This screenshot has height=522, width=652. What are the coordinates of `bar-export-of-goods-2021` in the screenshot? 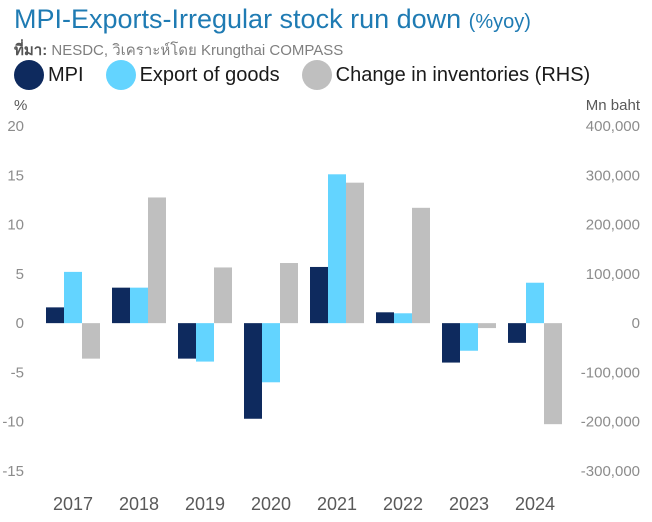 It's located at (337, 249).